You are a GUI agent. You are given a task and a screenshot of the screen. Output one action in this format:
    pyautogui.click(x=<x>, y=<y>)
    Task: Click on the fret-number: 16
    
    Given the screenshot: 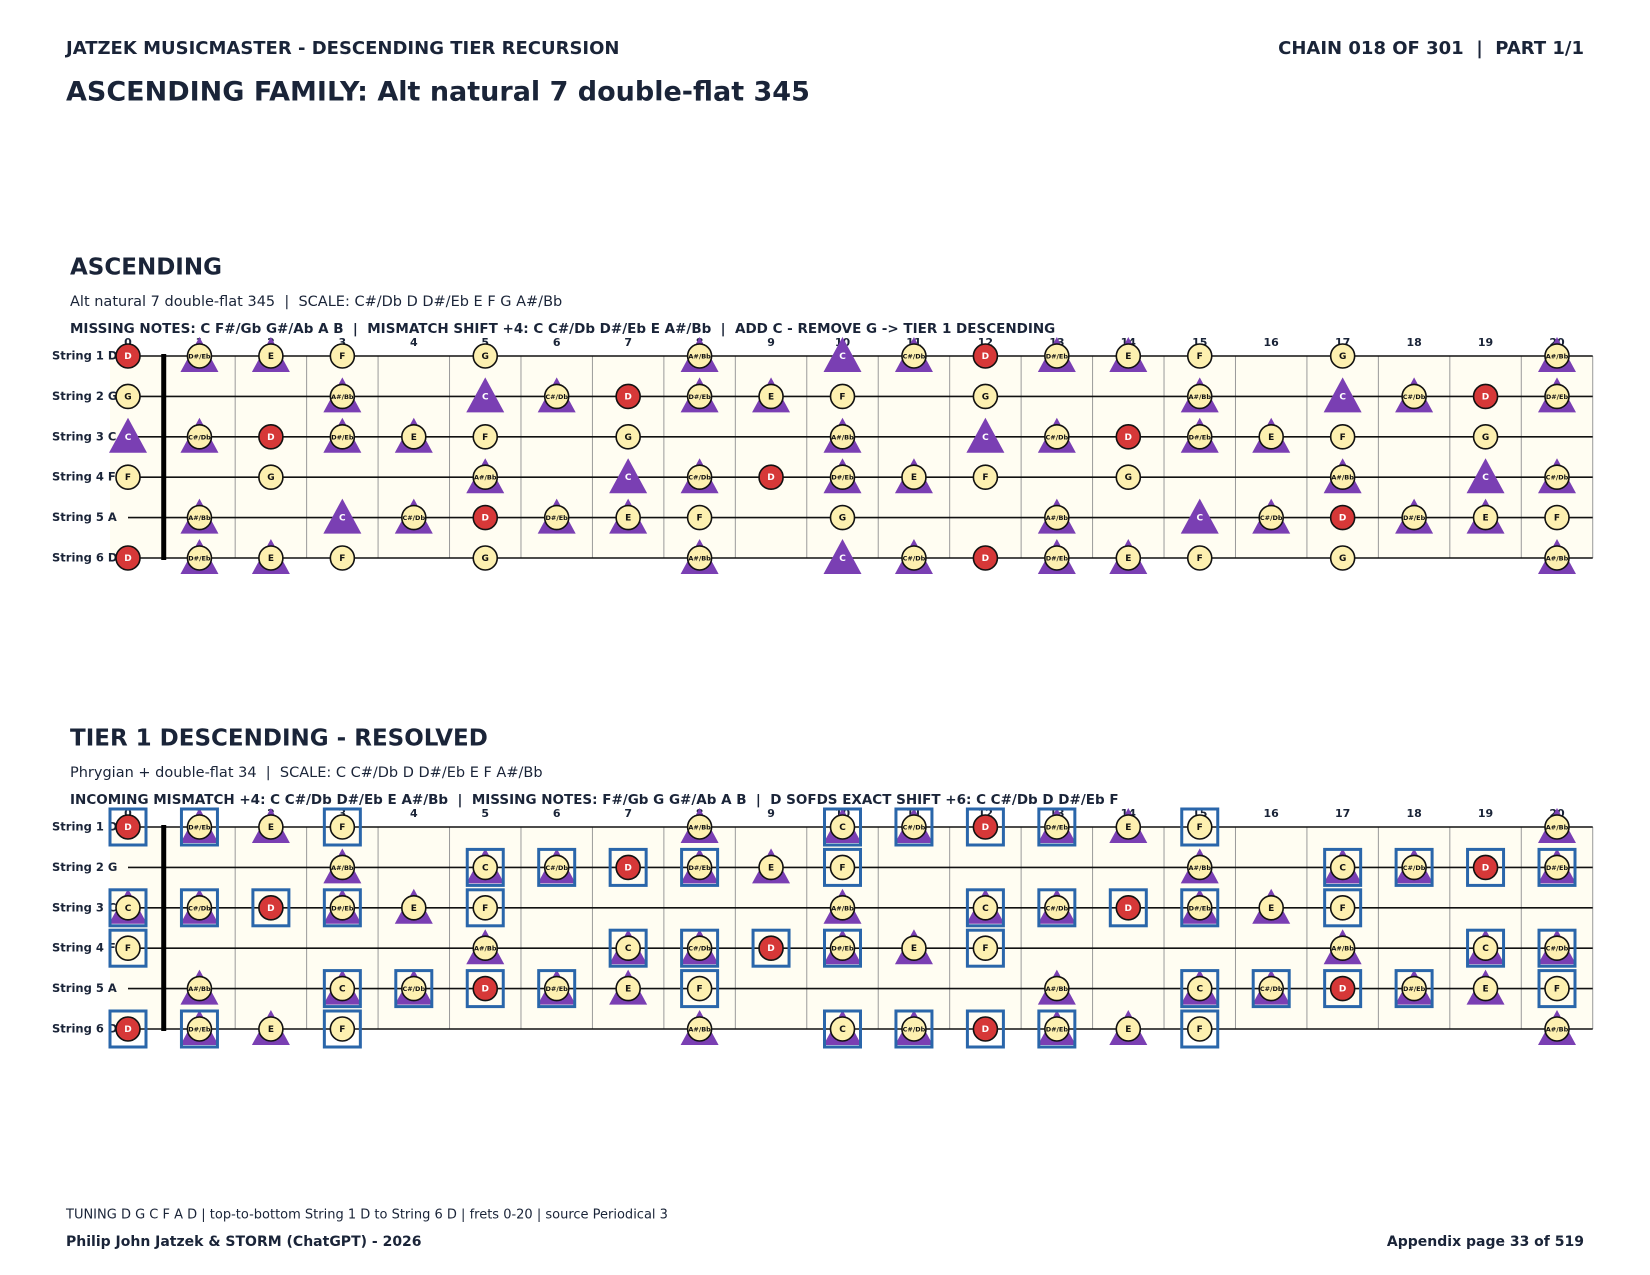 What is the action you would take?
    pyautogui.click(x=1272, y=813)
    